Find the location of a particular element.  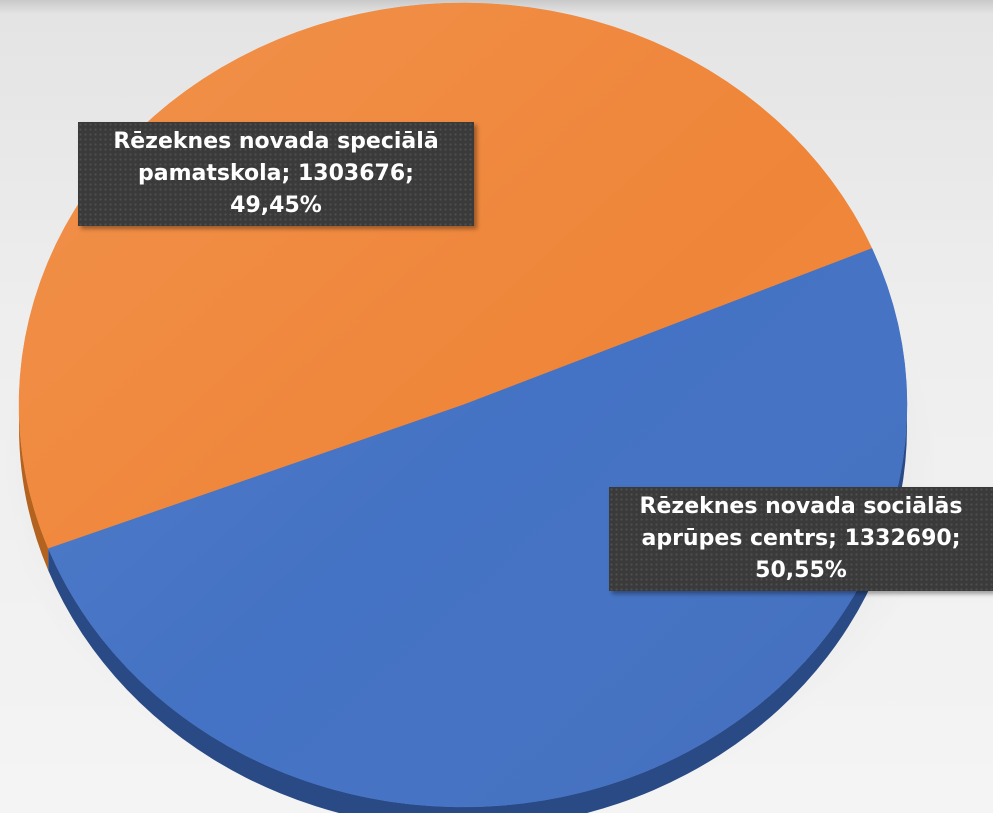

data-label-percent: 50,55% is located at coordinates (801, 570).